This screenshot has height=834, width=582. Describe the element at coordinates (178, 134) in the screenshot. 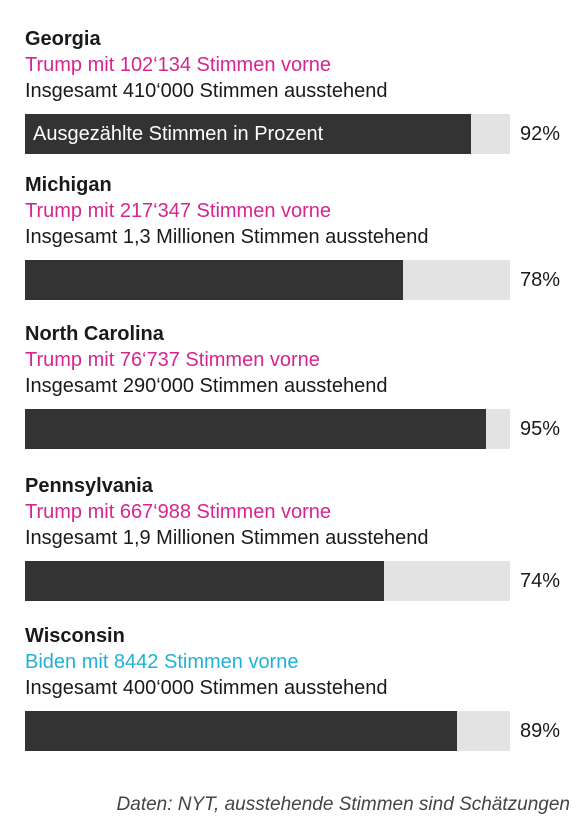

I see `bar-label: Ausgezählte Stimmen in Prozent` at that location.